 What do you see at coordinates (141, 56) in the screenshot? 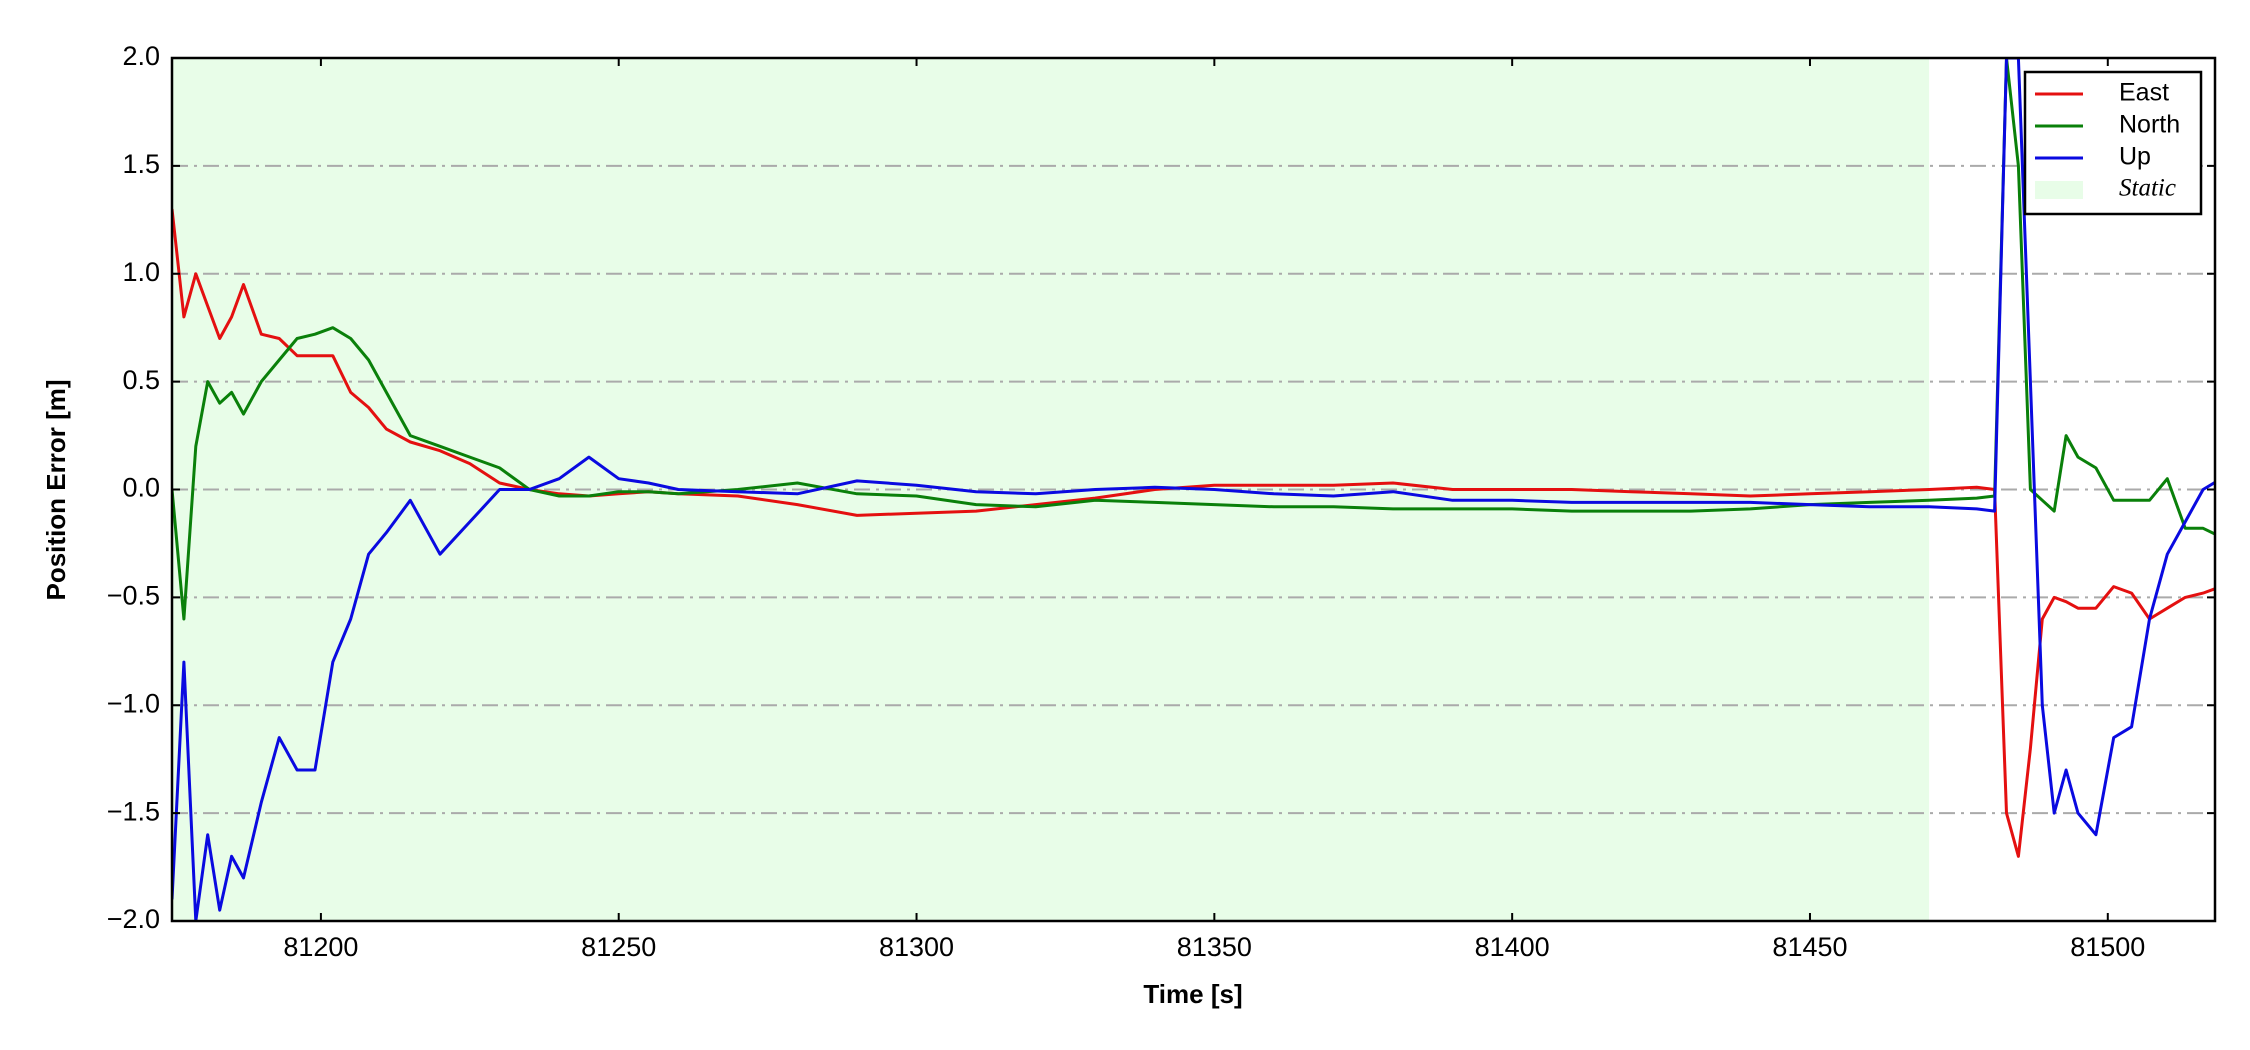
I see `y-tick-label: 2.0` at bounding box center [141, 56].